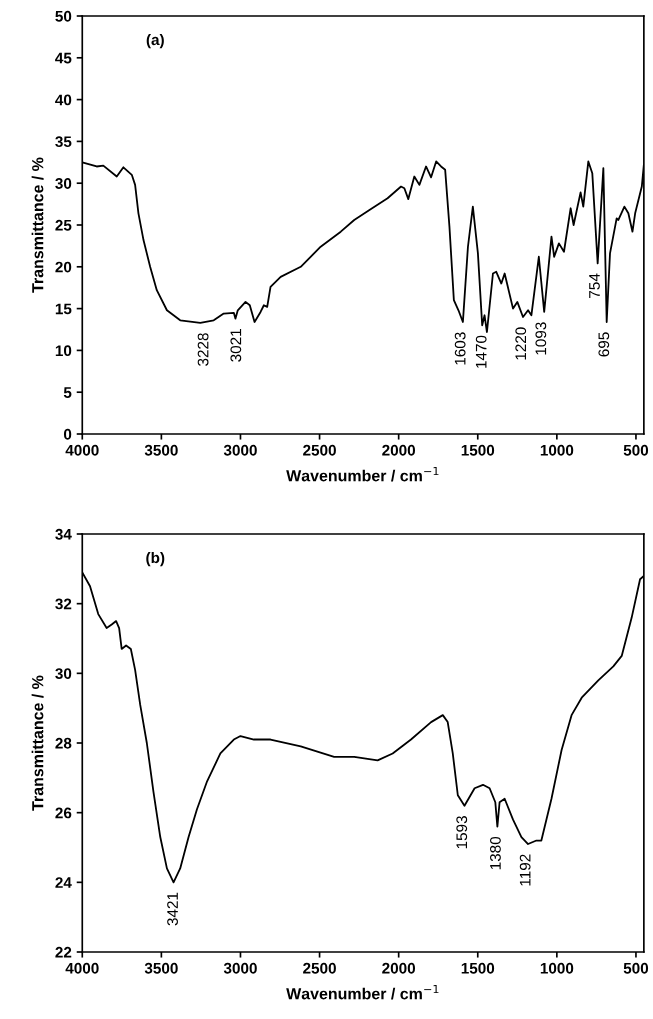 This screenshot has height=1019, width=653. I want to click on annotation: 754, so click(594, 285).